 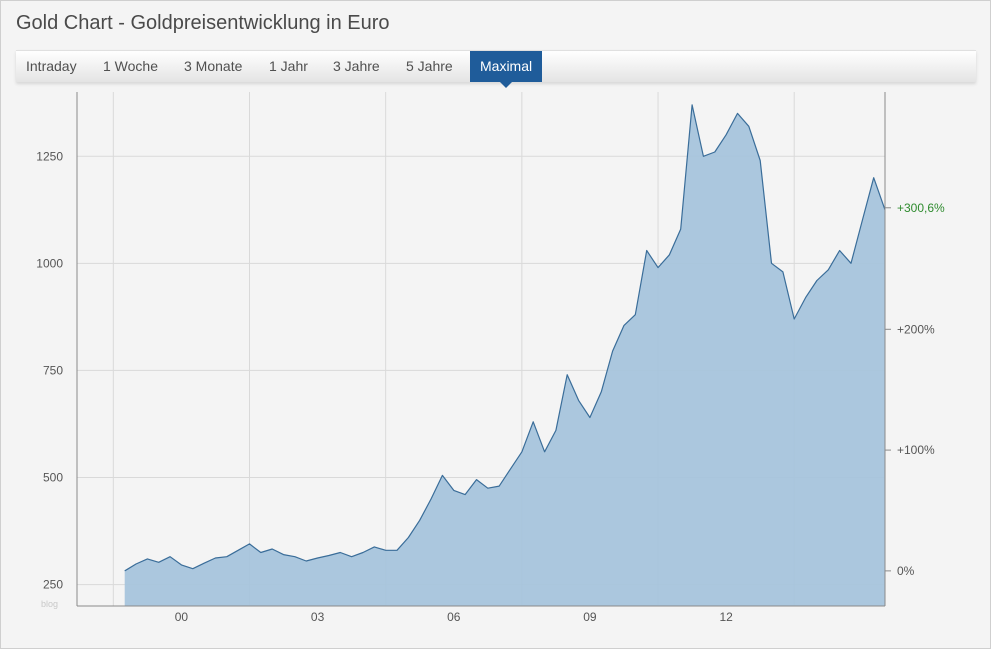 I want to click on x-tick-label: 00, so click(x=182, y=617).